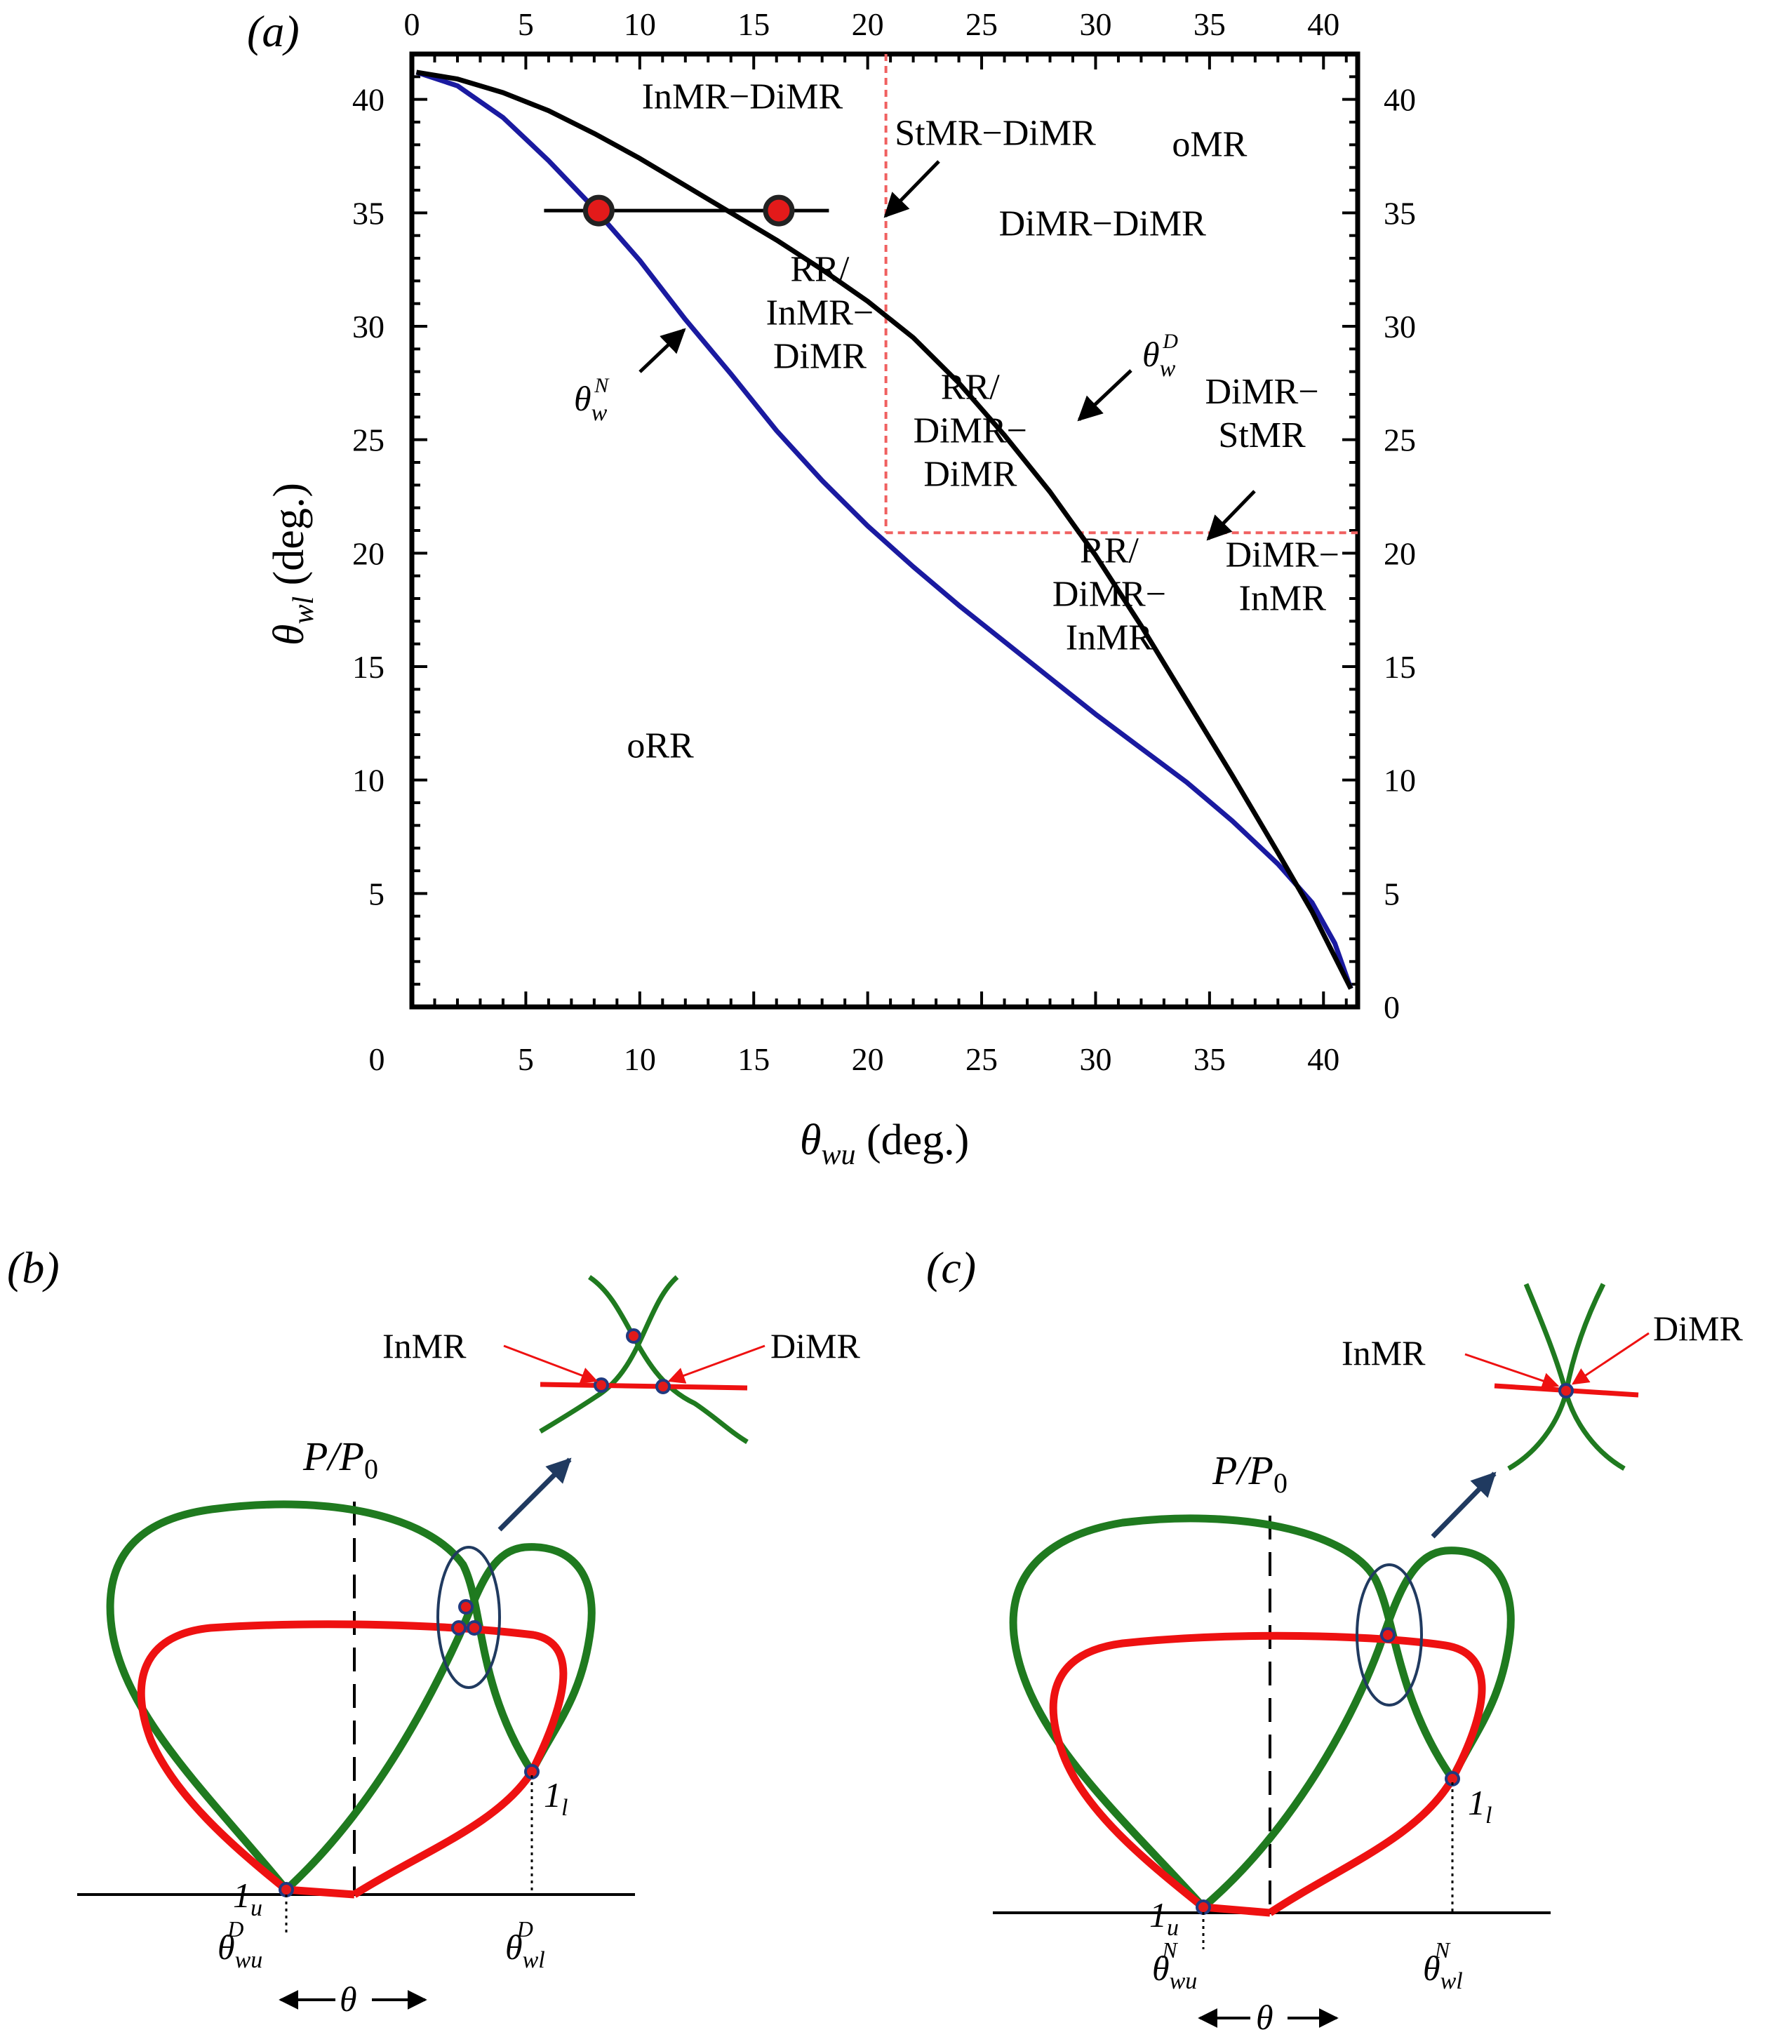 The height and width of the screenshot is (2044, 1792). What do you see at coordinates (1443, 1965) in the screenshot?
I see `angle-lower-c: θwlN` at bounding box center [1443, 1965].